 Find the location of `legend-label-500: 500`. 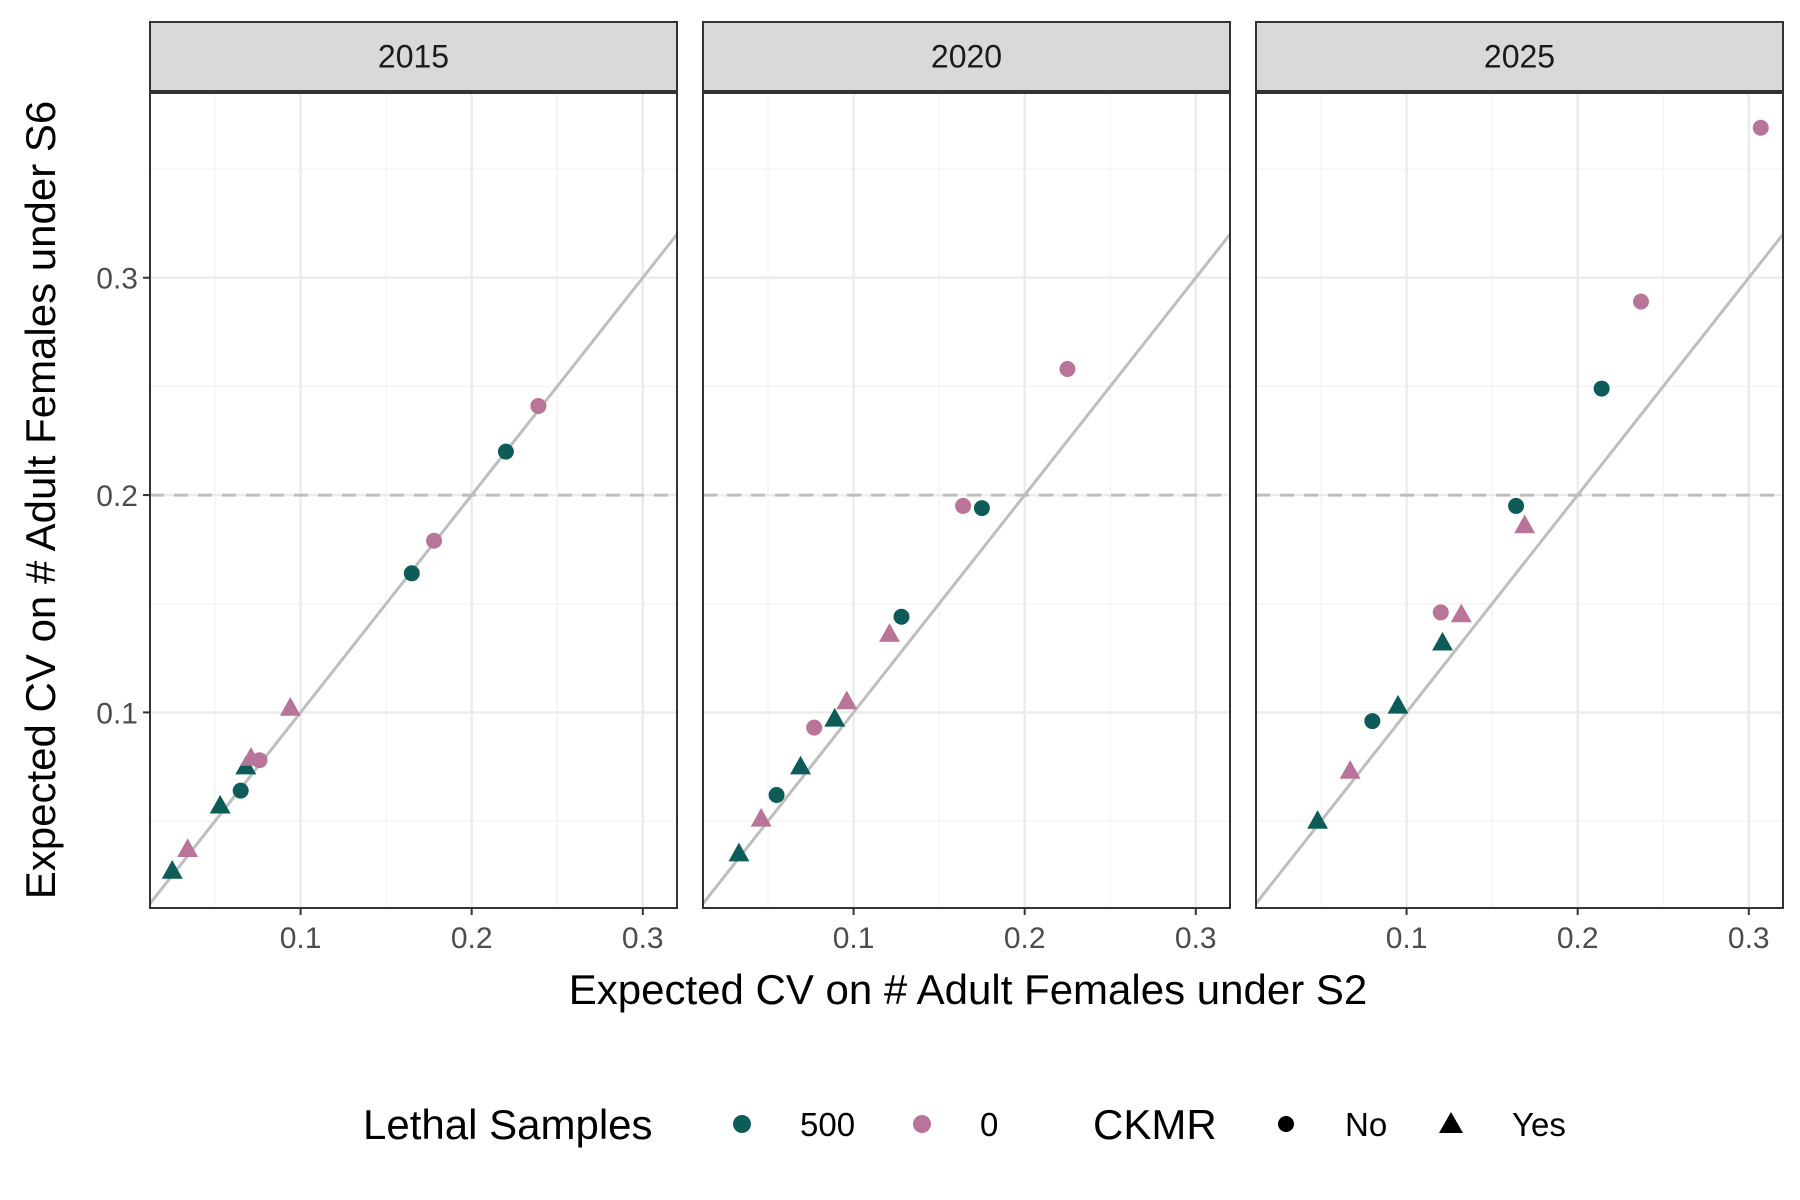

legend-label-500: 500 is located at coordinates (827, 1124).